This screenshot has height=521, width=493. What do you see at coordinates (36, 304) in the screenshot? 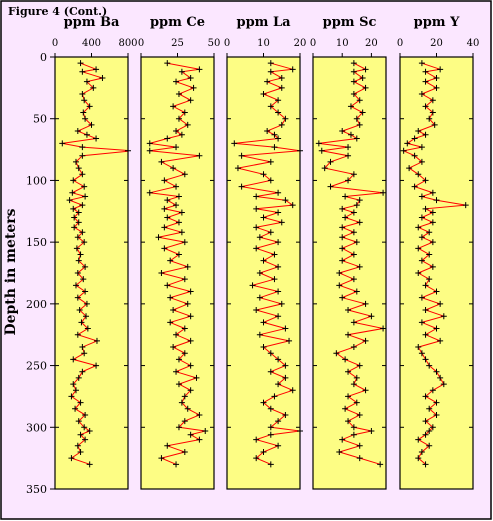
I see `depth-tick-label: 200` at bounding box center [36, 304].